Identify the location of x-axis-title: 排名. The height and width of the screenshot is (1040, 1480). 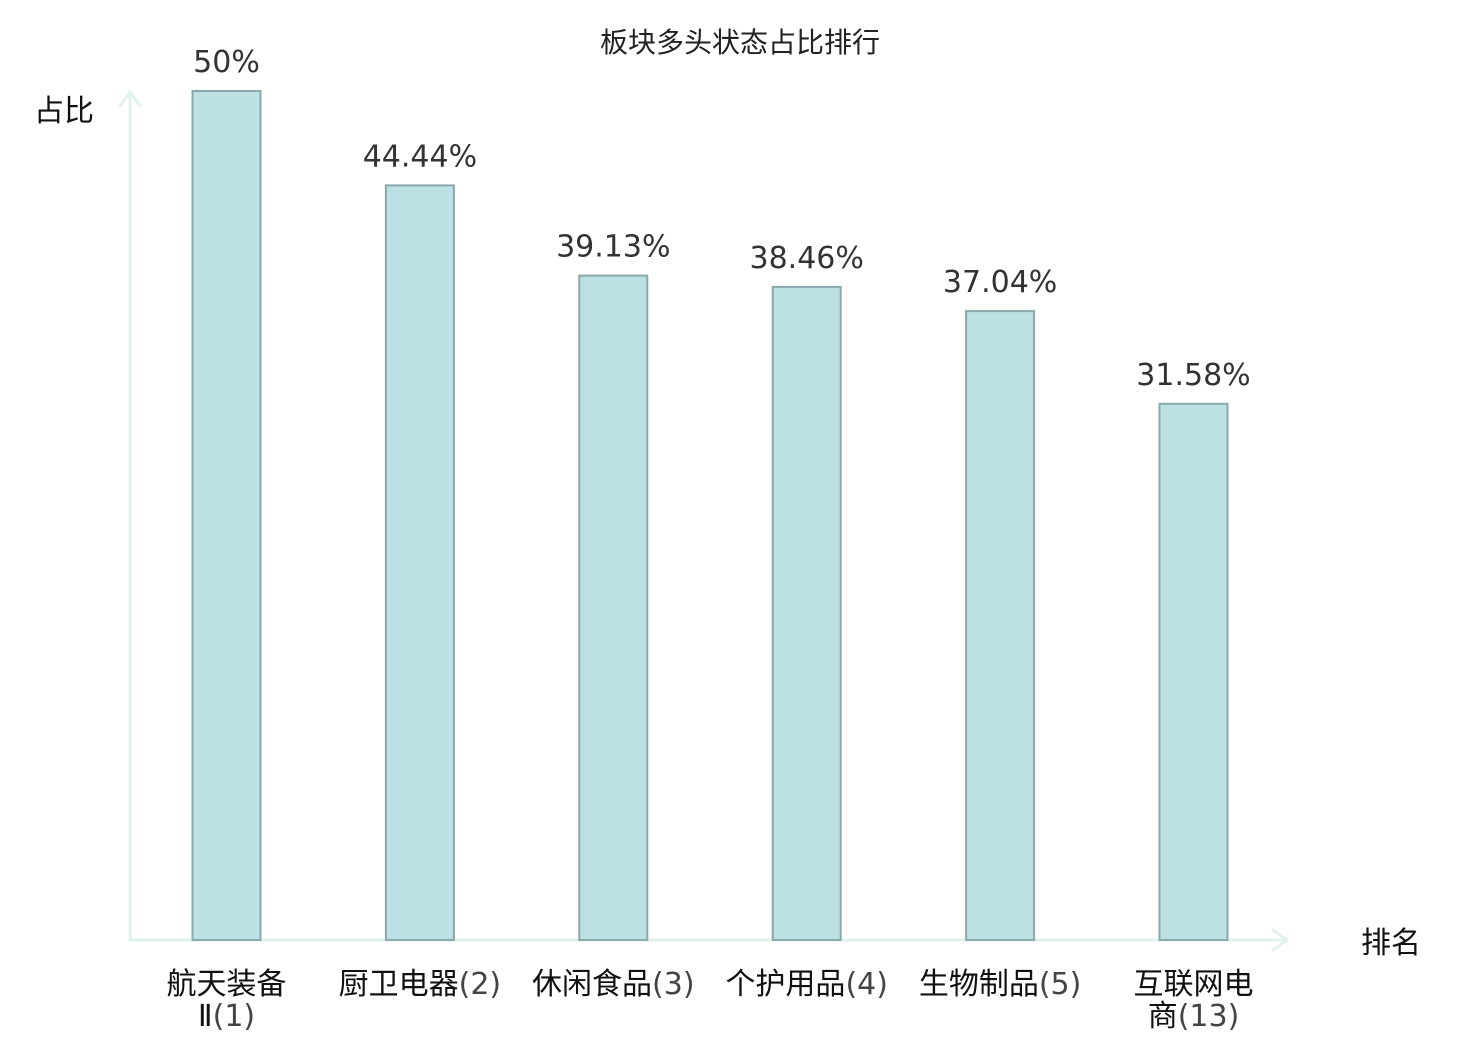
(1391, 943).